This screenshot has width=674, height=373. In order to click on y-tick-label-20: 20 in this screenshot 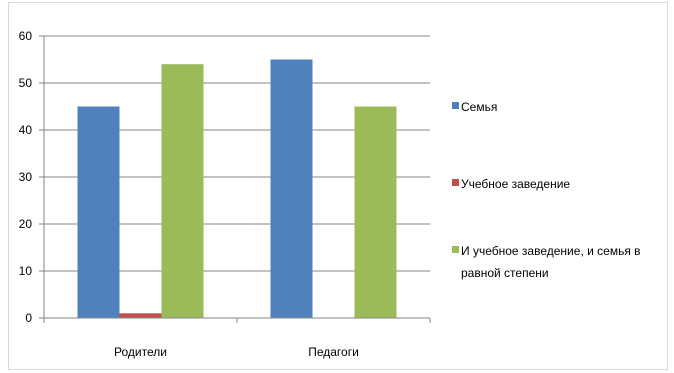, I will do `click(26, 224)`.